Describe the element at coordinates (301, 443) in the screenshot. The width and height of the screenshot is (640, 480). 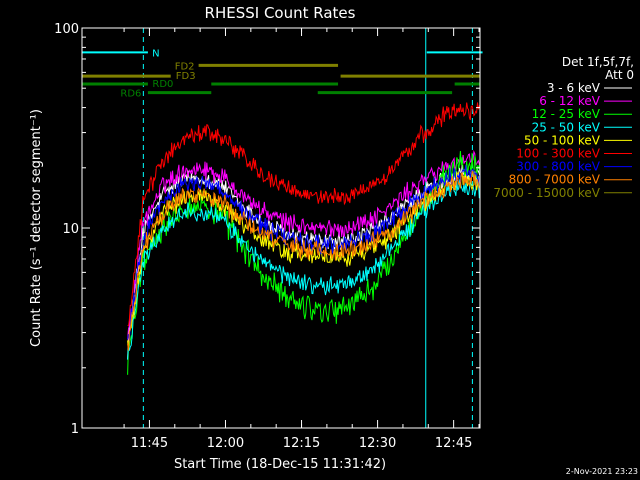
I see `x-tick-label: 12:15` at that location.